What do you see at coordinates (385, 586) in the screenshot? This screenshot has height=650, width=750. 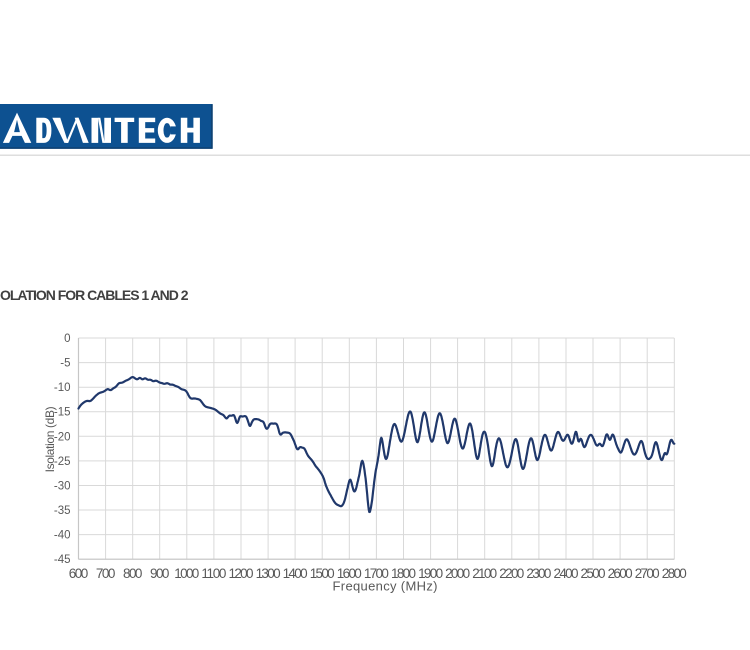 I see `svg-text: Frequency (MHz)` at bounding box center [385, 586].